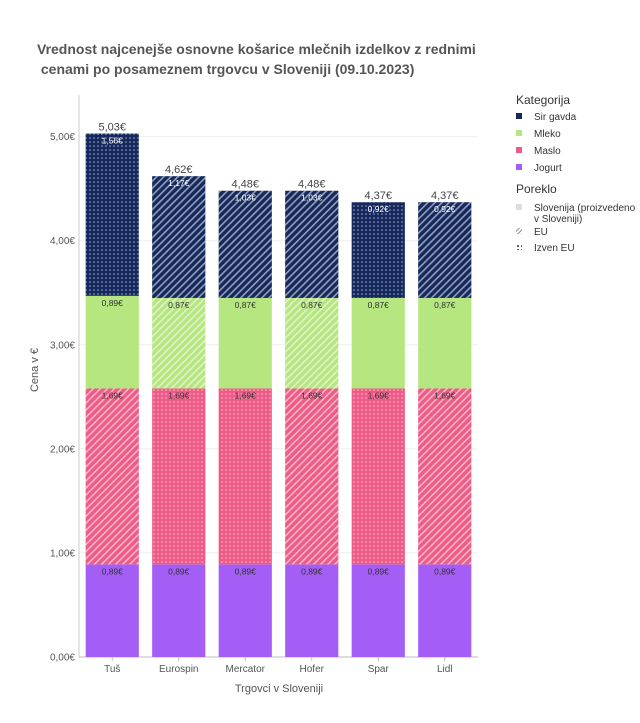 The height and width of the screenshot is (723, 640). What do you see at coordinates (543, 100) in the screenshot?
I see `legend-title-kategorija: Kategorija` at bounding box center [543, 100].